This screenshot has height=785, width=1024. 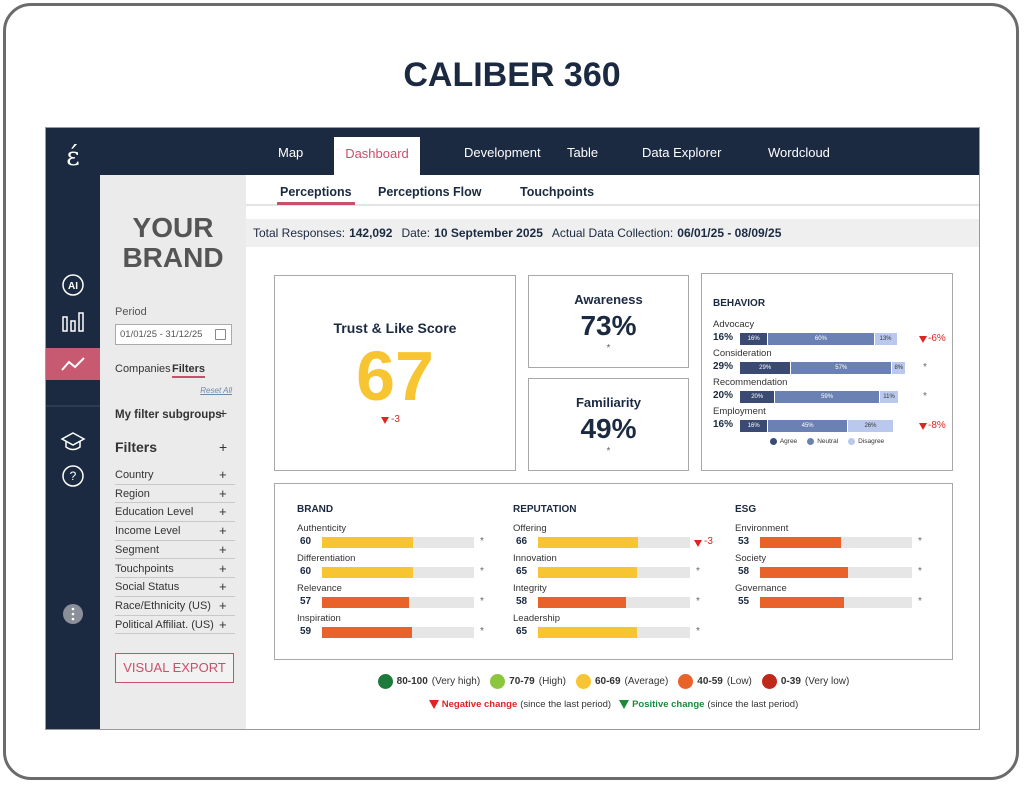 What do you see at coordinates (723, 395) in the screenshot?
I see `behavior-score: 20%` at bounding box center [723, 395].